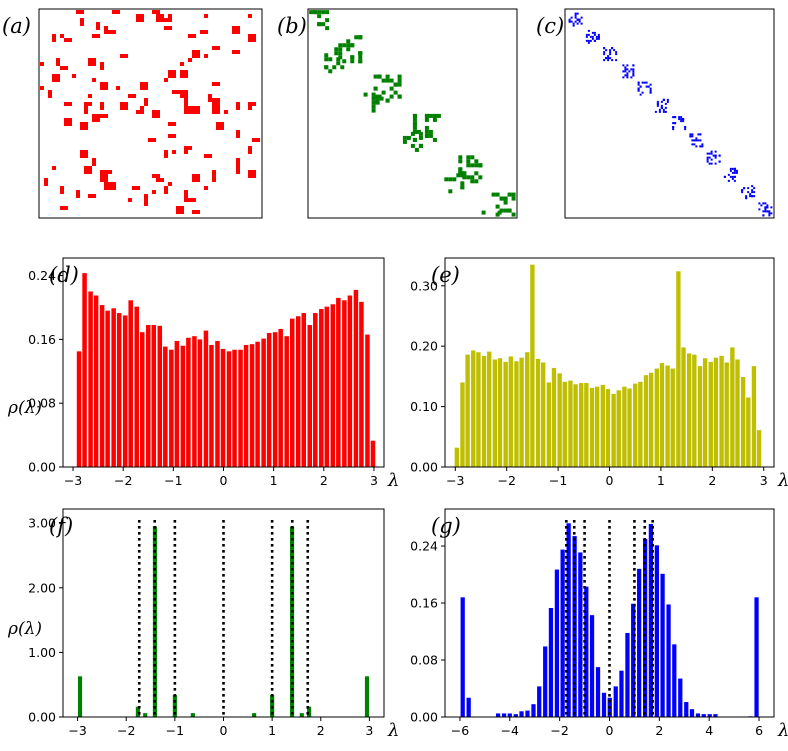 This screenshot has height=751, width=788. Describe the element at coordinates (42, 339) in the screenshot. I see `y-tick-label: 0.16` at that location.